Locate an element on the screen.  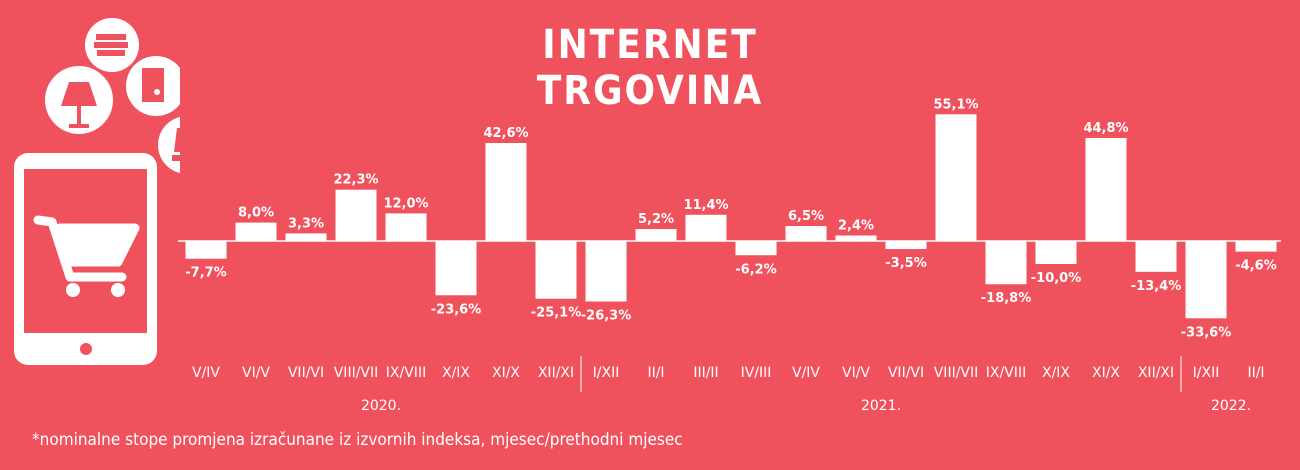
data-label: 44,8% is located at coordinates (1105, 128).